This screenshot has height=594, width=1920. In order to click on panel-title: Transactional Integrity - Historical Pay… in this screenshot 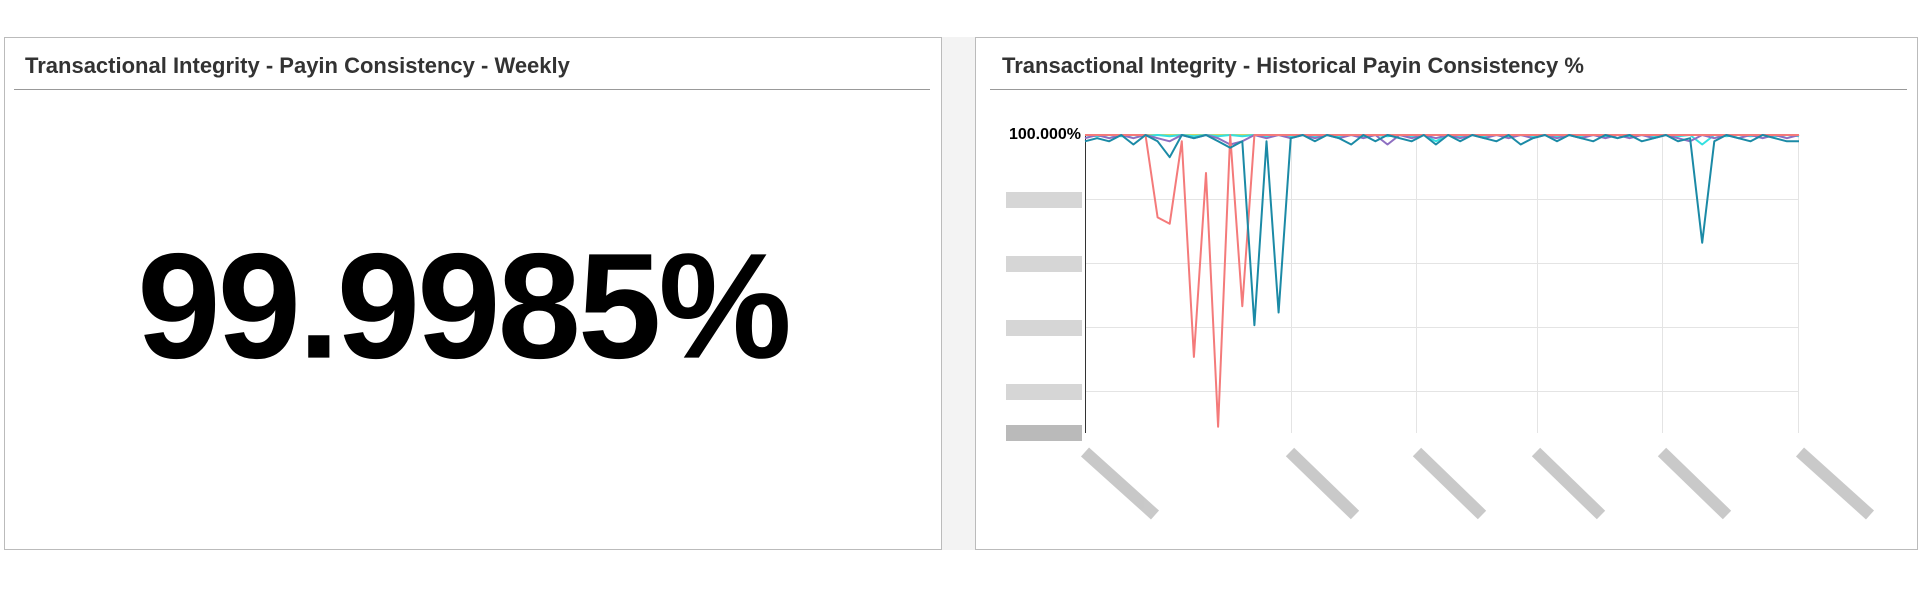, I will do `click(1293, 65)`.